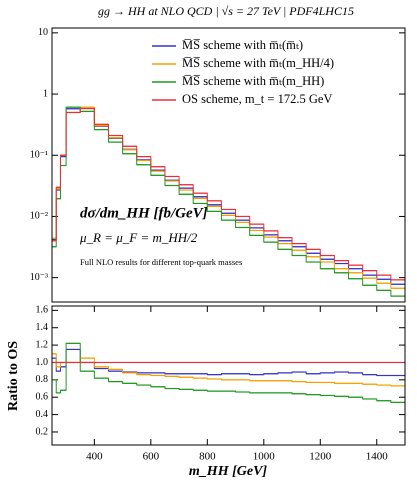 The height and width of the screenshot is (480, 417). What do you see at coordinates (45, 93) in the screenshot?
I see `y-tick-label: 1` at bounding box center [45, 93].